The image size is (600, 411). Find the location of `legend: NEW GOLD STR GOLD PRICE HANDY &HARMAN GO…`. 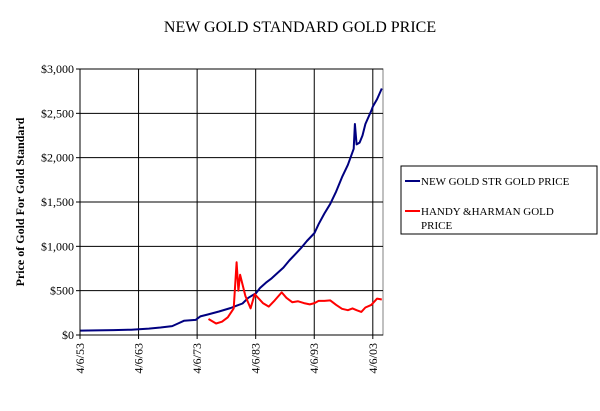

legend: NEW GOLD STR GOLD PRICE HANDY &HARMAN GO… is located at coordinates (499, 200).